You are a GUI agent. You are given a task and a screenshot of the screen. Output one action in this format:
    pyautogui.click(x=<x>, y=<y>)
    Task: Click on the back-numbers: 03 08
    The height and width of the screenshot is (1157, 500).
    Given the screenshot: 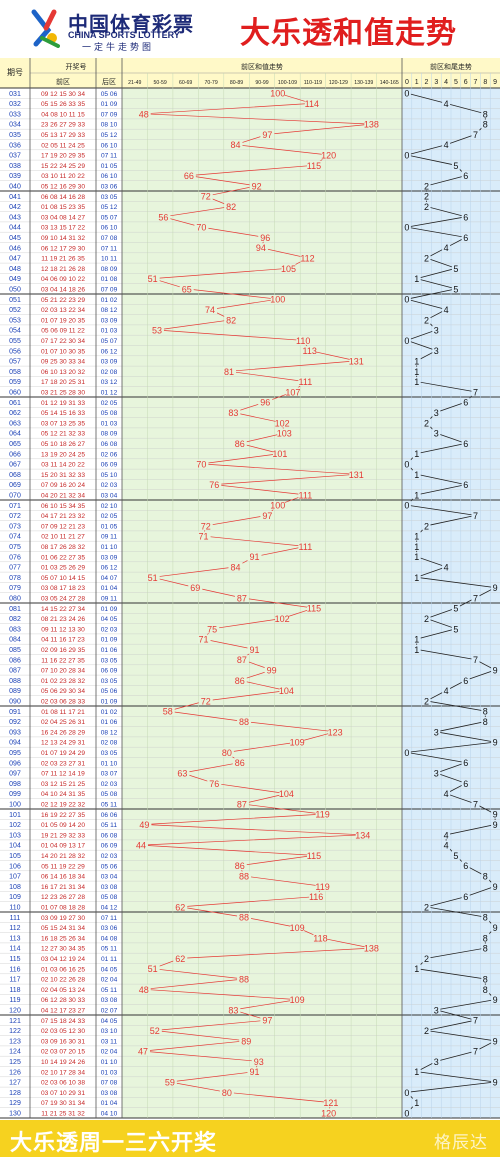 What is the action you would take?
    pyautogui.click(x=109, y=1000)
    